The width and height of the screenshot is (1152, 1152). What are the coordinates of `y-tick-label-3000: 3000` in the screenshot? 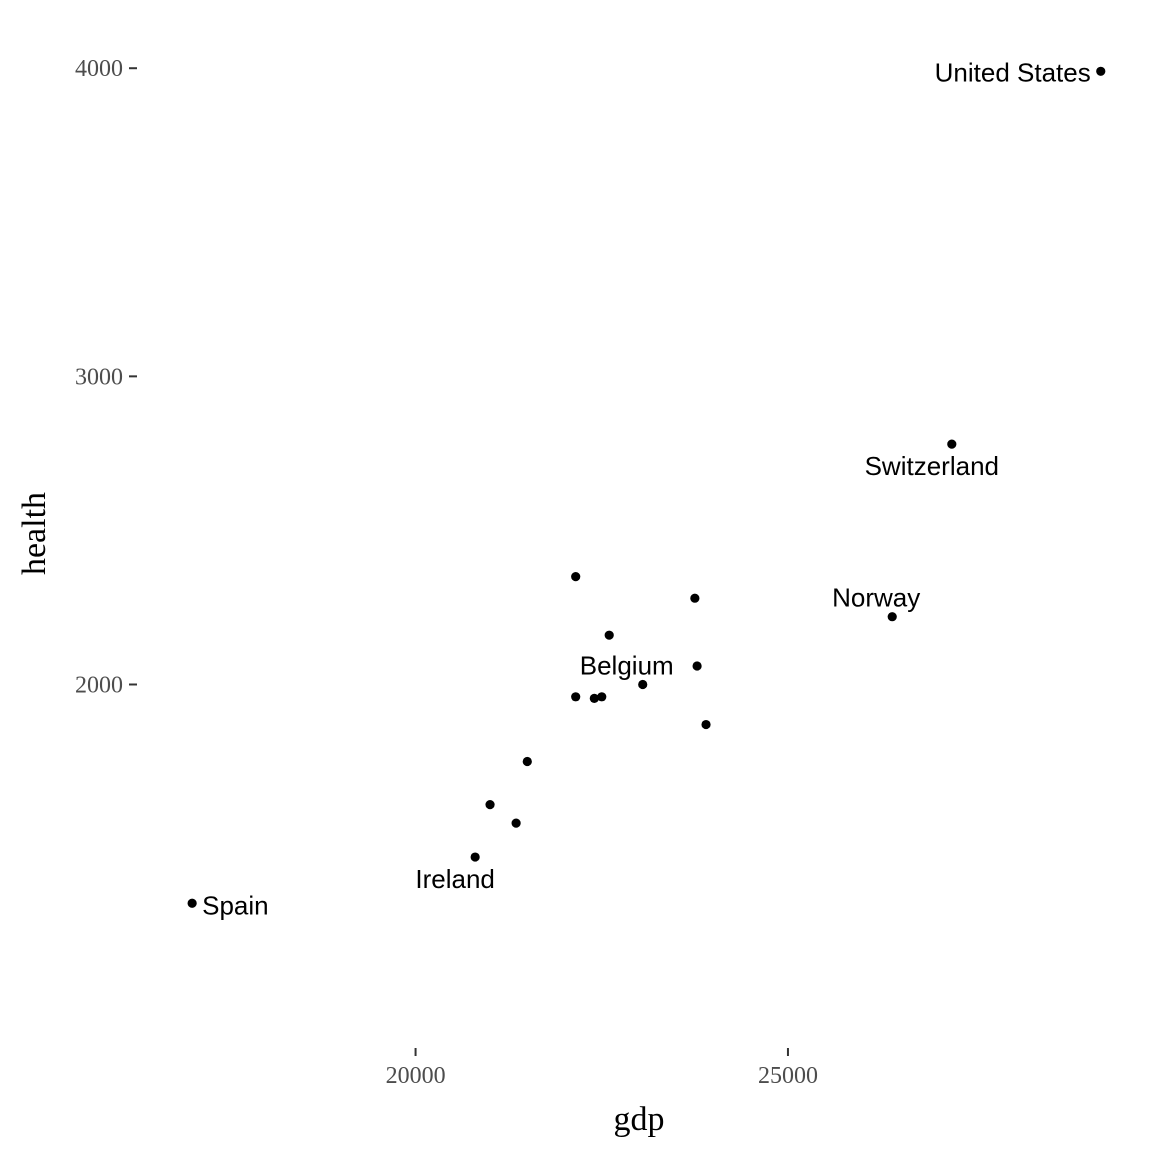 It's located at (99, 377).